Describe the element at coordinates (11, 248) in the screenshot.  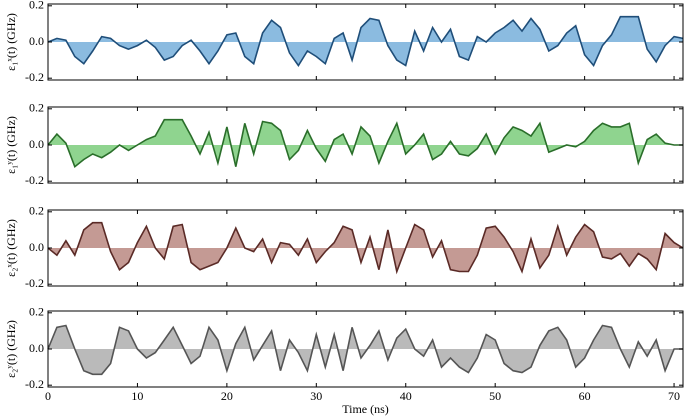
I see `y-axis-label: ε₂ˣ(t) (GHz)` at that location.